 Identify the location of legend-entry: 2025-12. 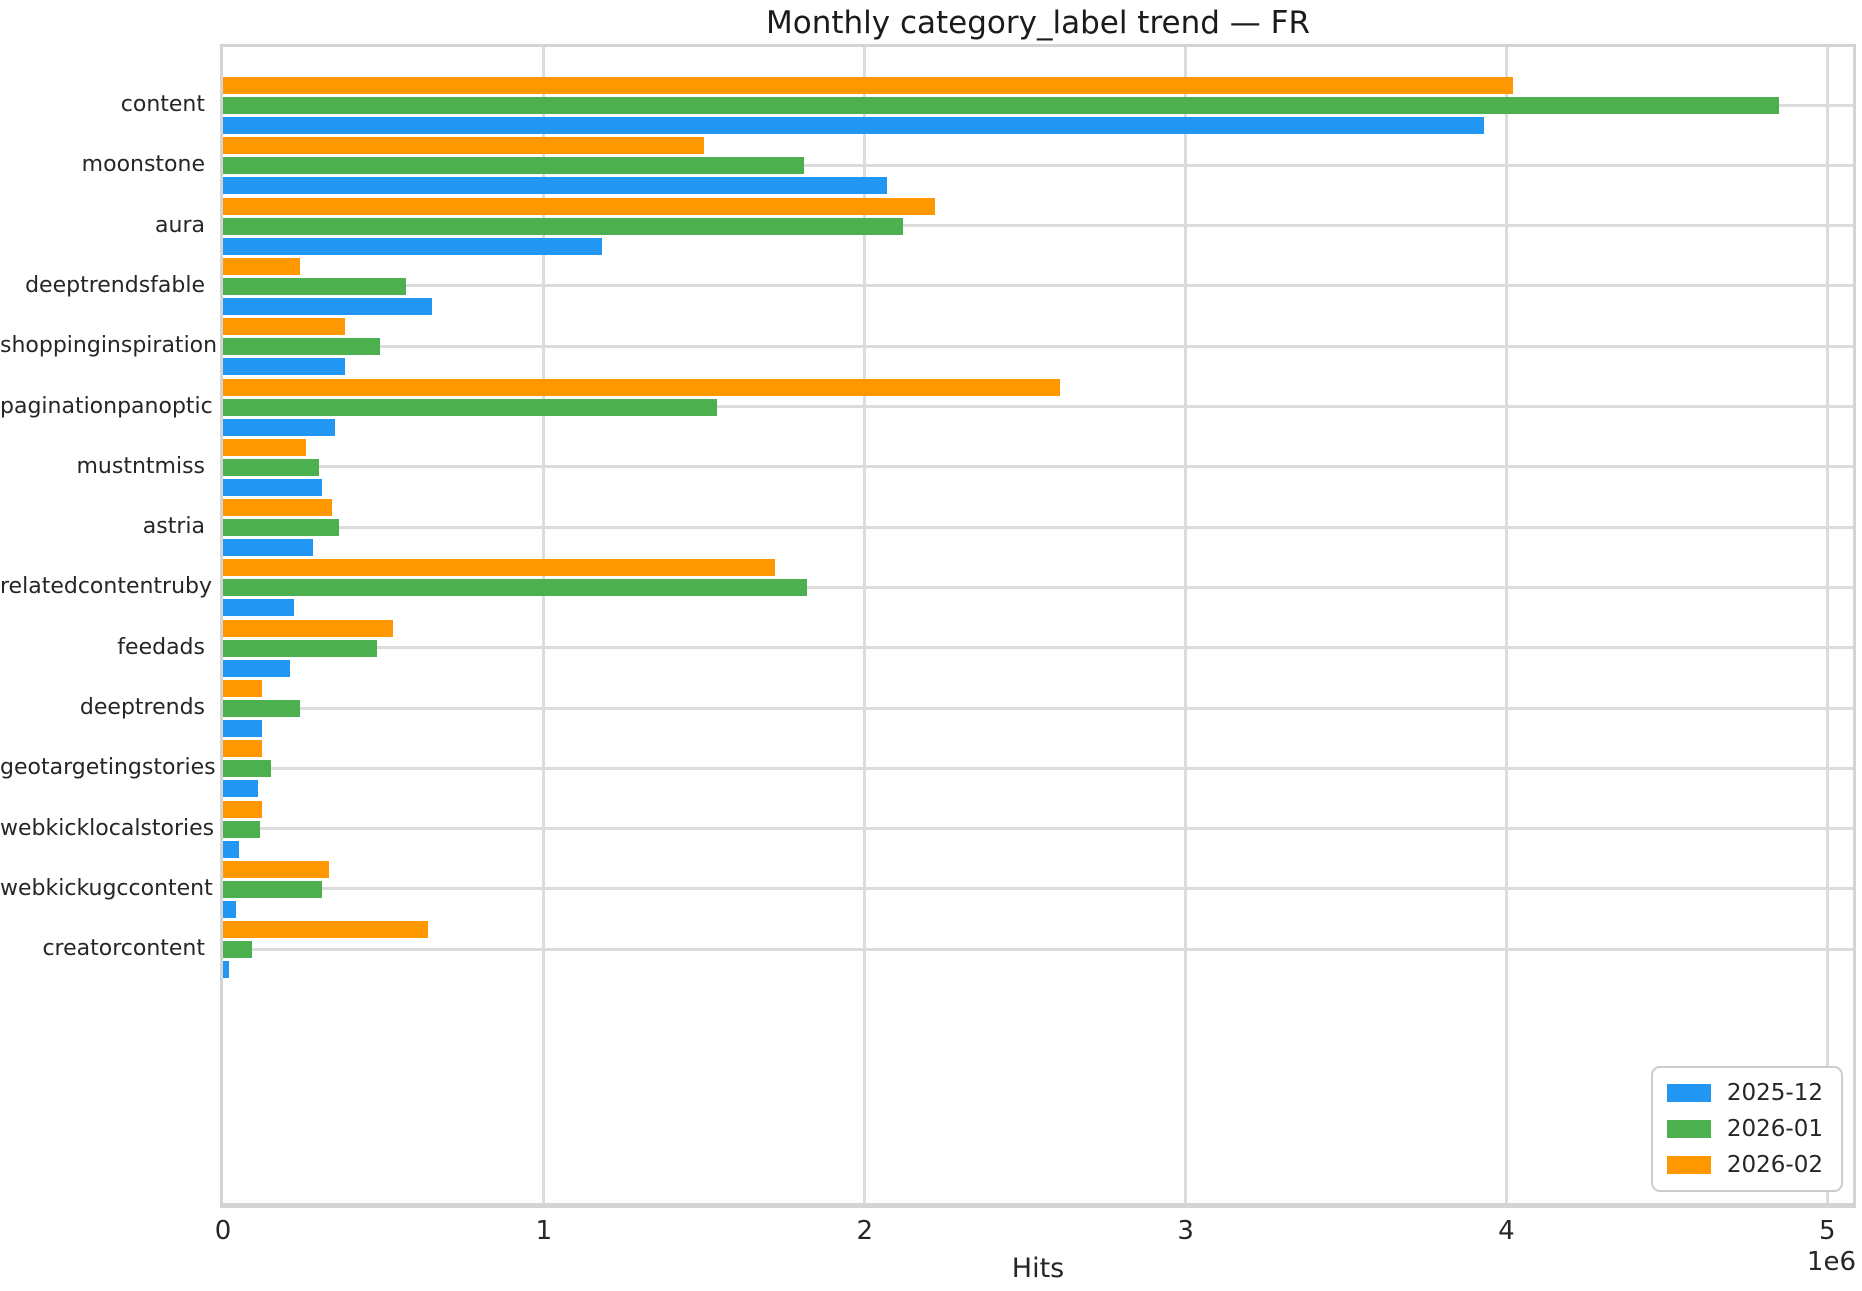
(1744, 1093).